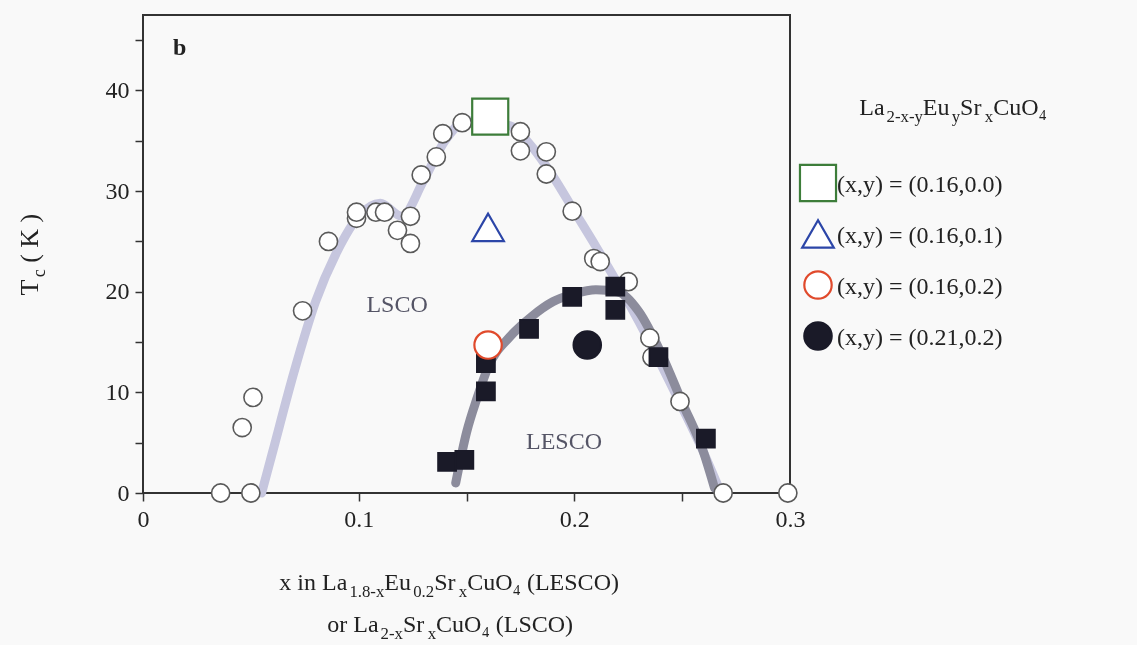  Describe the element at coordinates (397, 304) in the screenshot. I see `annotation: LSCO` at that location.